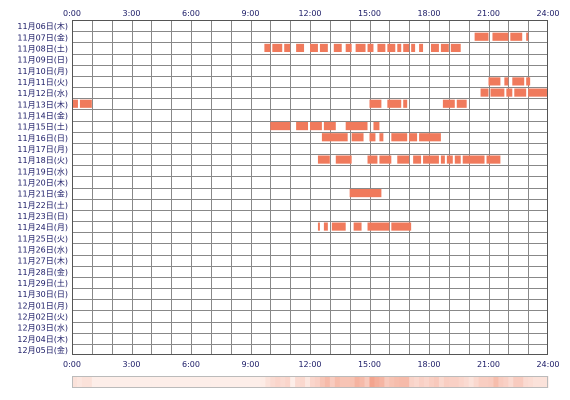  Describe the element at coordinates (42, 238) in the screenshot. I see `row-date-label: 11月25日(火)` at that location.